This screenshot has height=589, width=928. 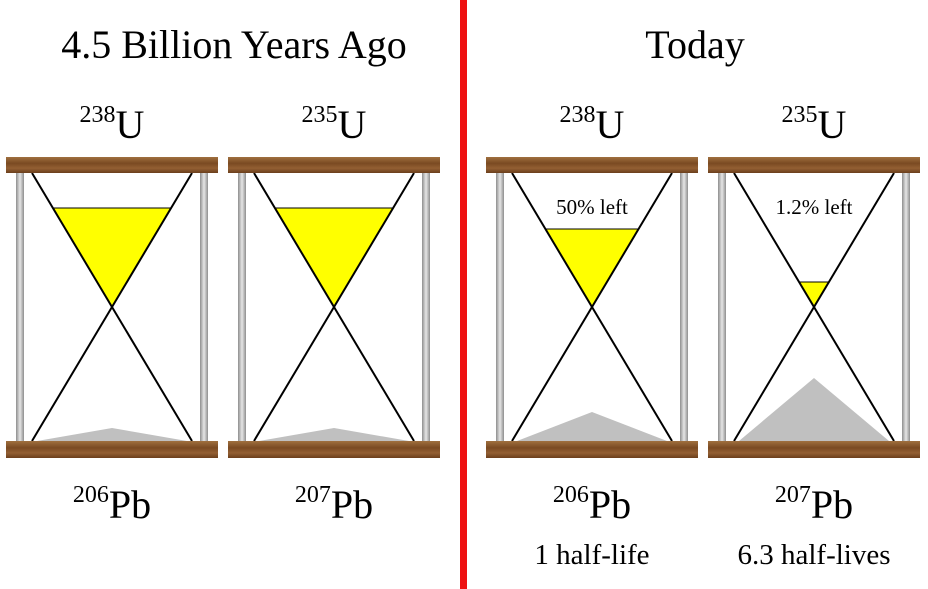 I want to click on remaining-label: 50% left, so click(x=592, y=207).